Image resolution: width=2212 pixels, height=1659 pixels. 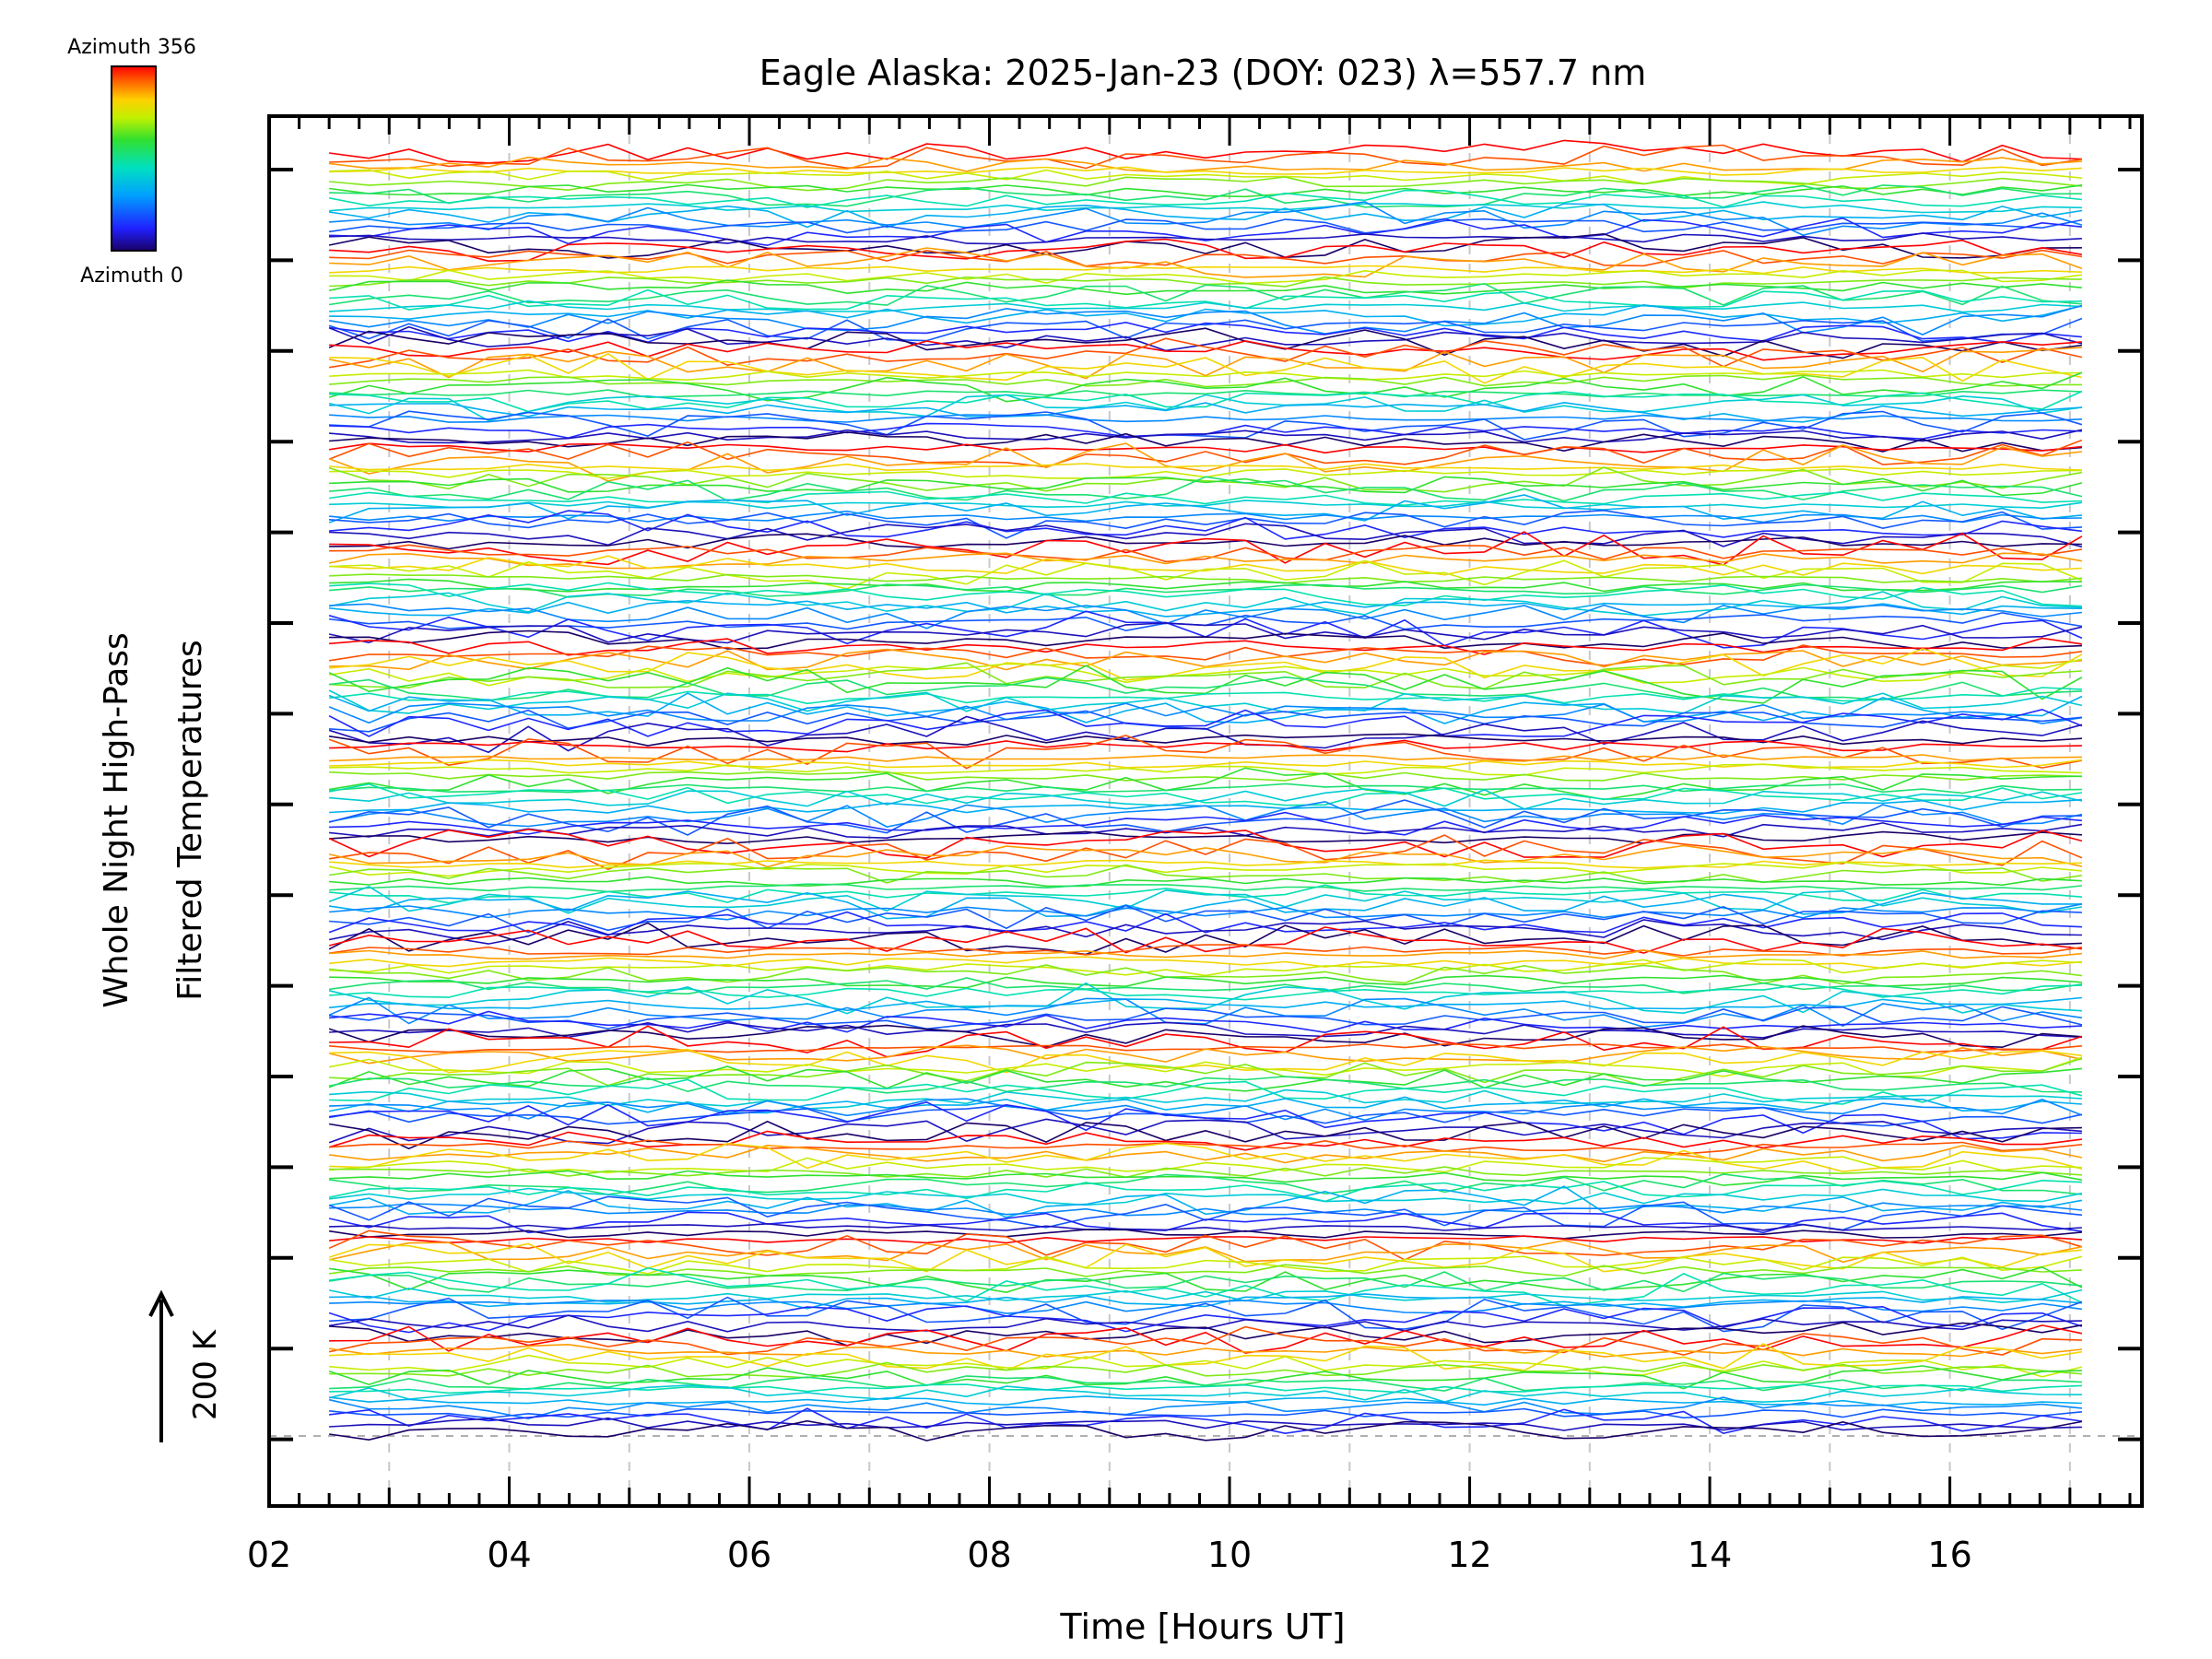 I want to click on x-tick-label: 02, so click(x=269, y=1555).